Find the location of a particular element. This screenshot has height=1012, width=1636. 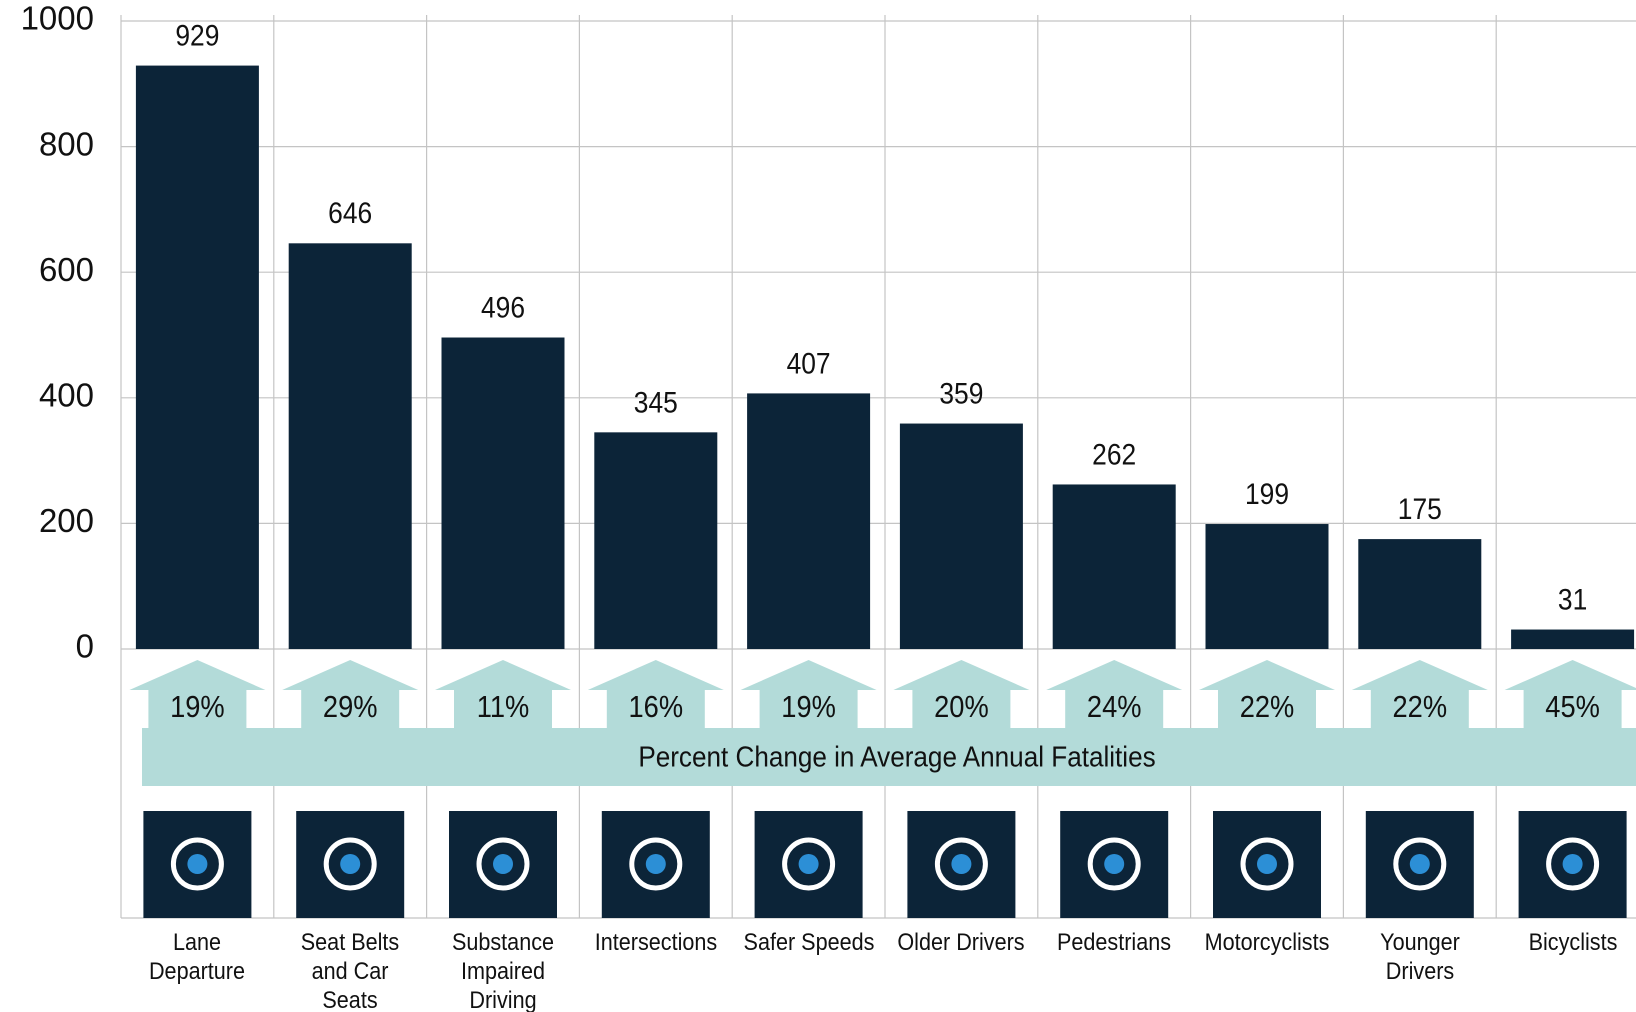

category-label: Substance Impaired Driving is located at coordinates (503, 970).